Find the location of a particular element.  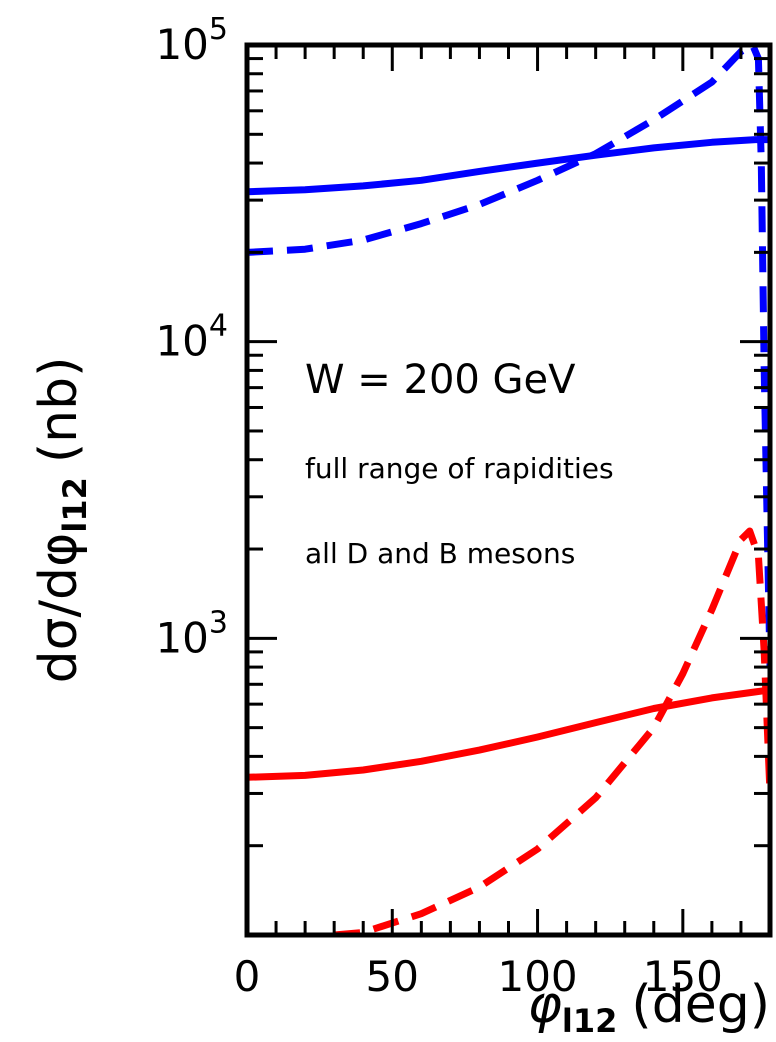

annotation-energy: W = 200 GeV is located at coordinates (440, 380).